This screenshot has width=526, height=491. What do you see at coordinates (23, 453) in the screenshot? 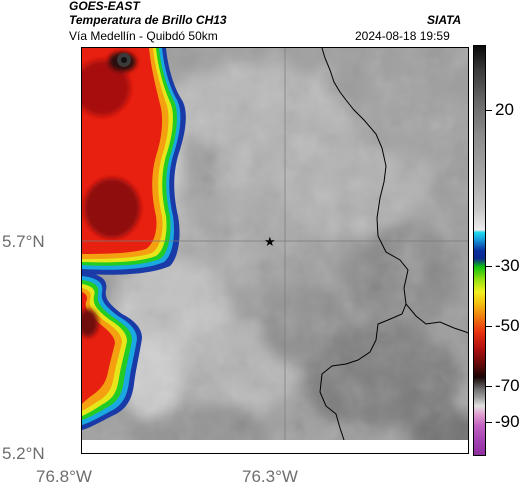
I see `lat-label-5-2: 5.2°N` at bounding box center [23, 453].